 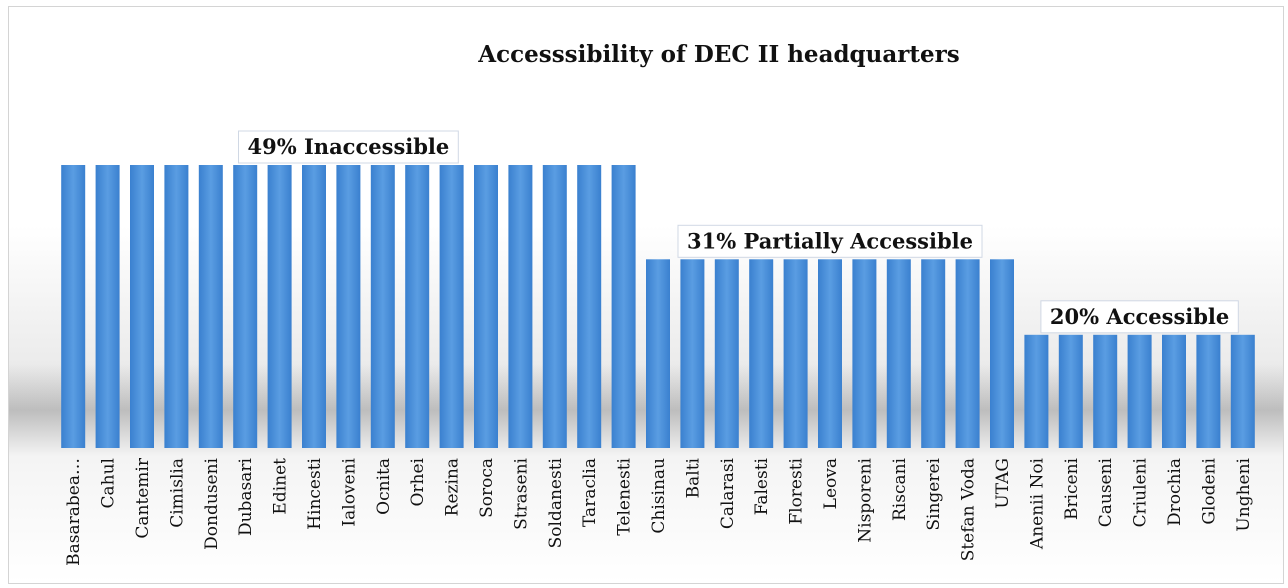 I want to click on bar-cantemir, so click(x=142, y=306).